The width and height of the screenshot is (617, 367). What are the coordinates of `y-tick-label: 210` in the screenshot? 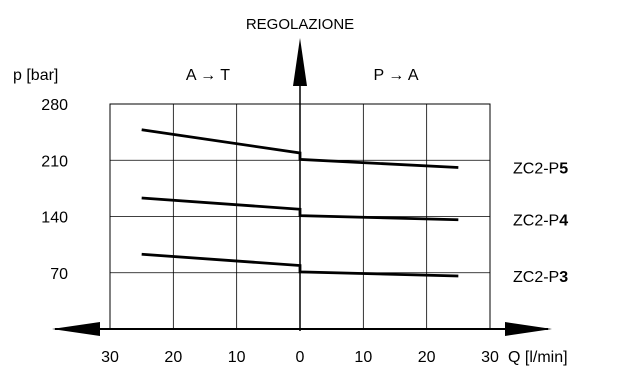 It's located at (54, 161).